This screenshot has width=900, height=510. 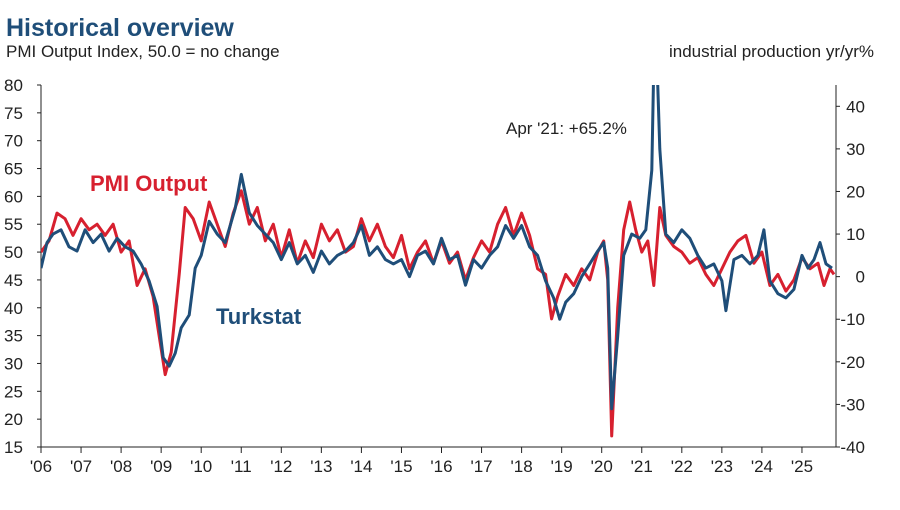 I want to click on left-tick-label: 20, so click(x=13, y=419).